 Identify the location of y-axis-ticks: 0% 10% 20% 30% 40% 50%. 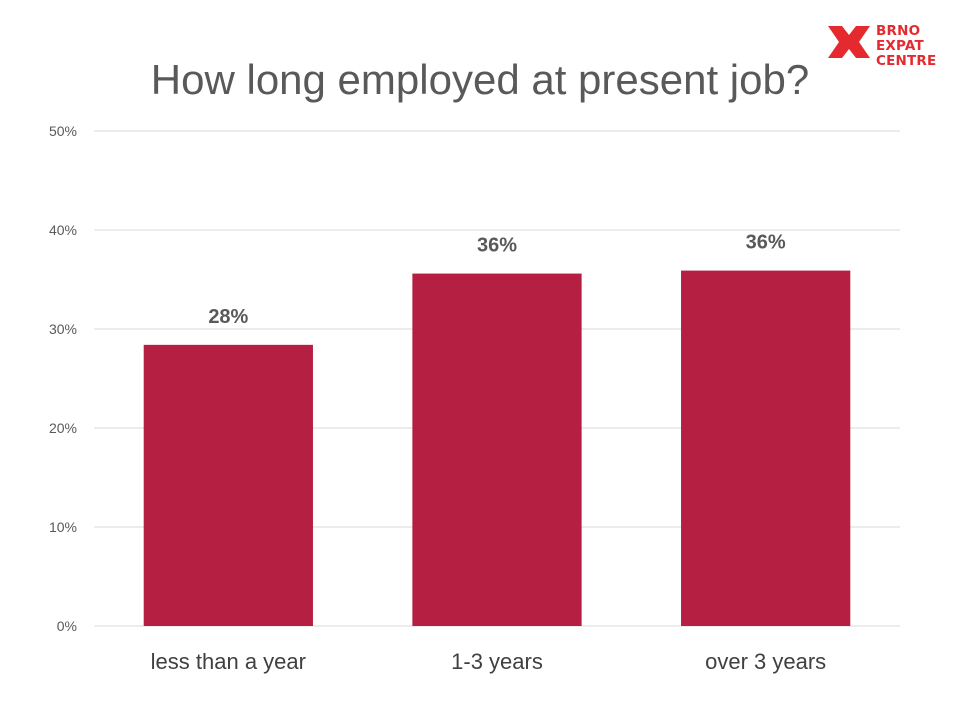
(63, 378).